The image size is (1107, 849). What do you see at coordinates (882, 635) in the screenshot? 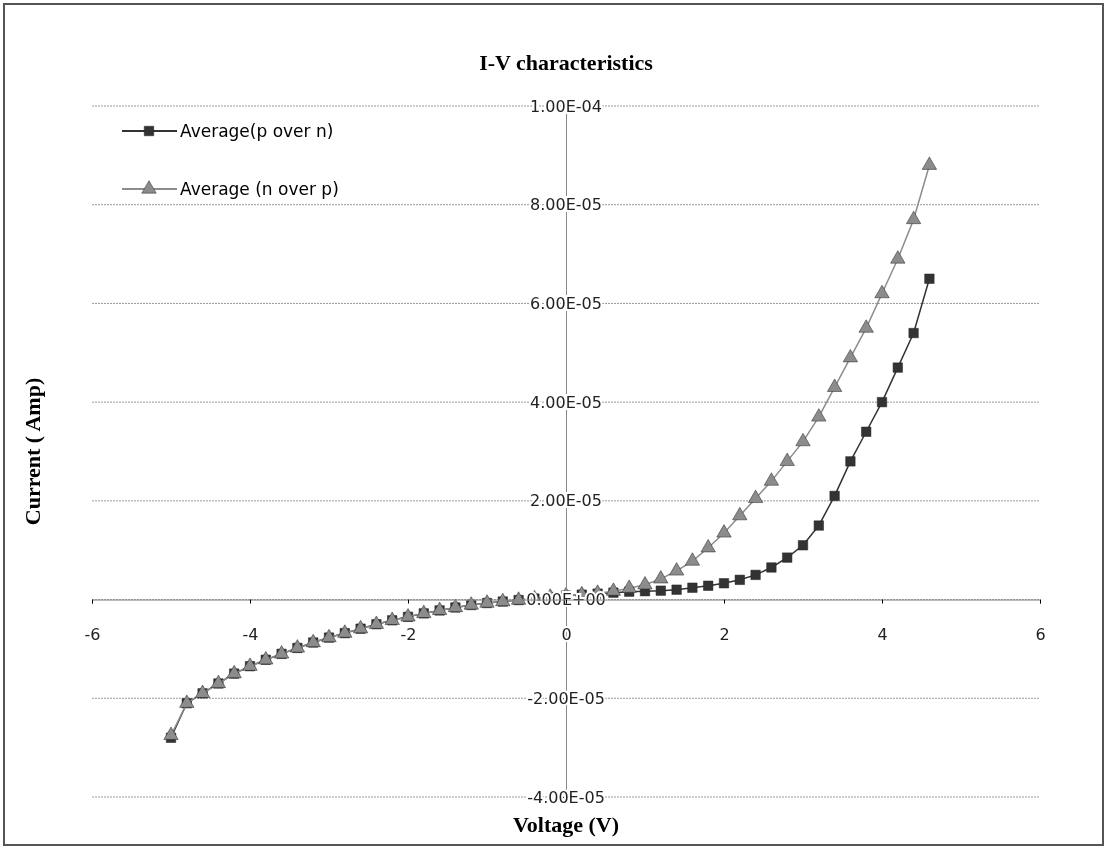
I see `x-tick-label: 4` at bounding box center [882, 635].